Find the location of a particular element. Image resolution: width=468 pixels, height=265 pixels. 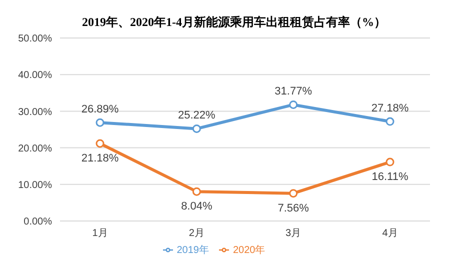

x-tick-label: 2月 is located at coordinates (196, 234).